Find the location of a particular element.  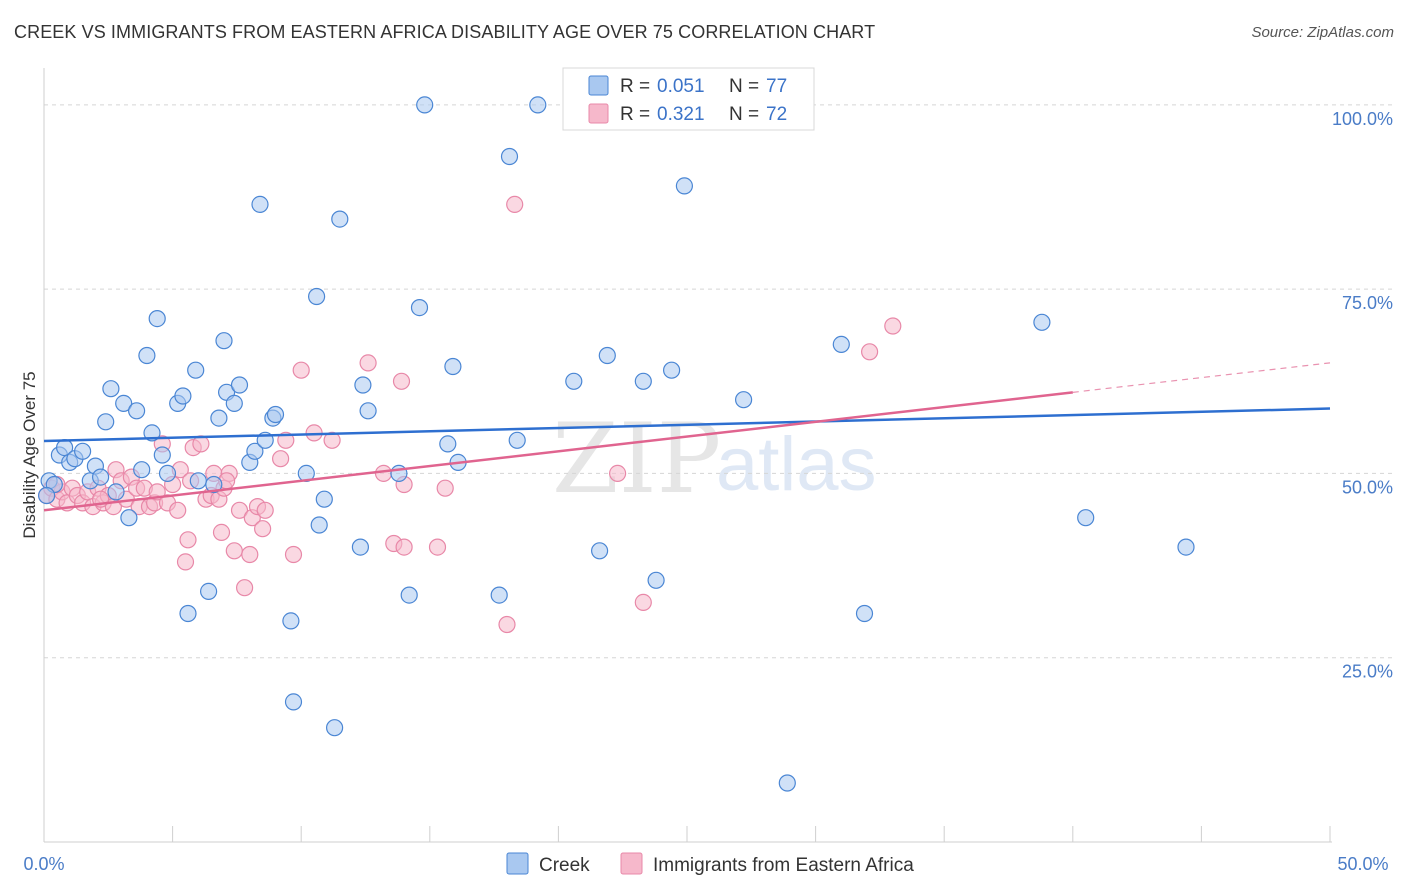

immigrants-trend-line is located at coordinates (558, 451).